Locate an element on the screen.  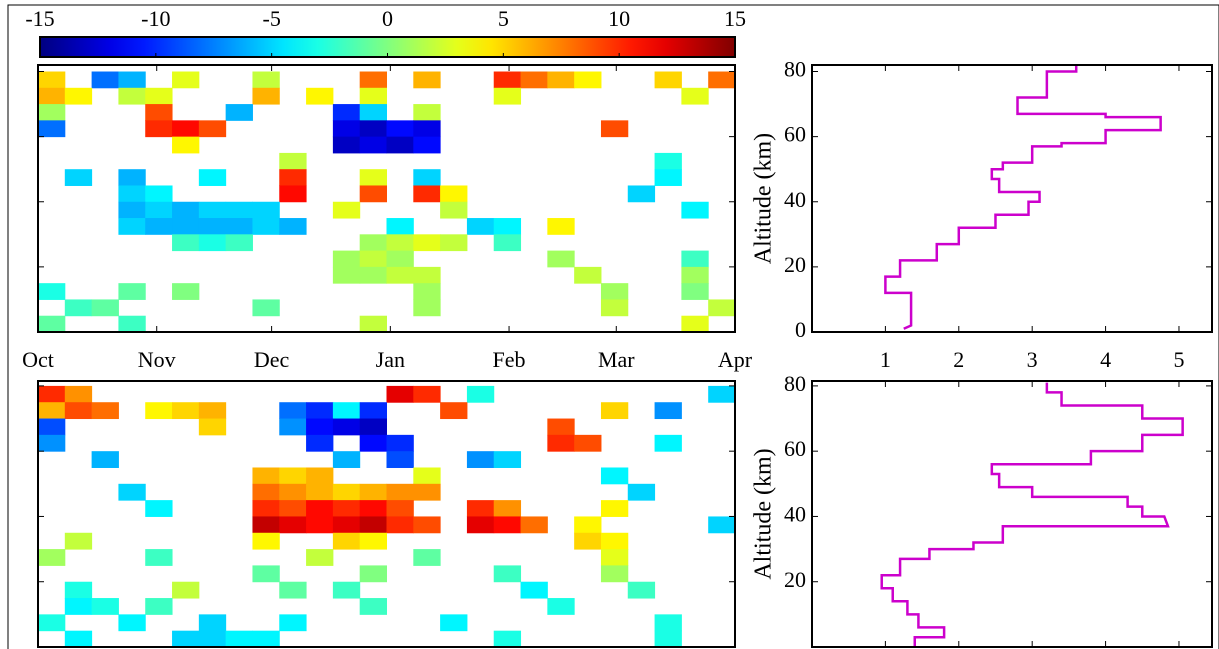
x-tick-label: 1 is located at coordinates (885, 359).